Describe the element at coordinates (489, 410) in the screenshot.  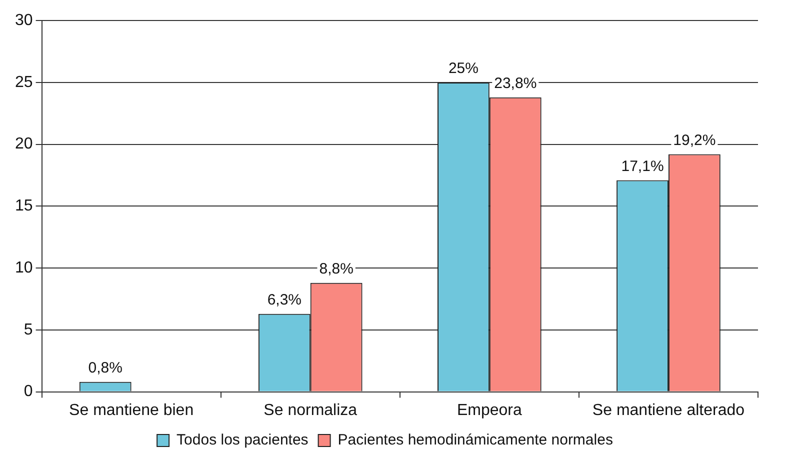
I see `x-tick-label: Empeora` at that location.